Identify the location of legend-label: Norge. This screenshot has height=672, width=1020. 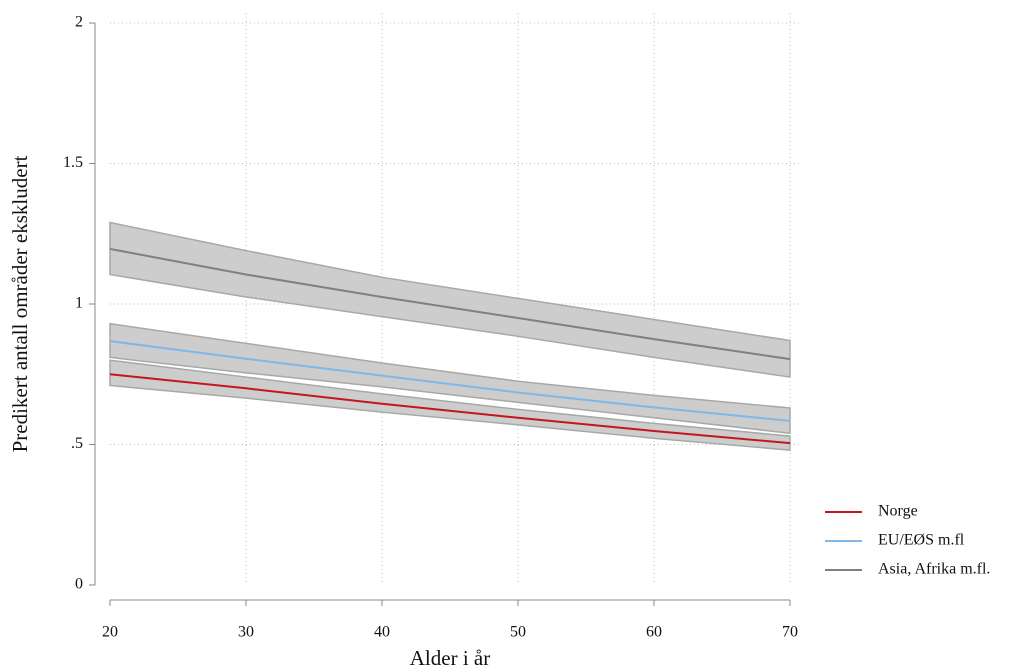
(898, 511).